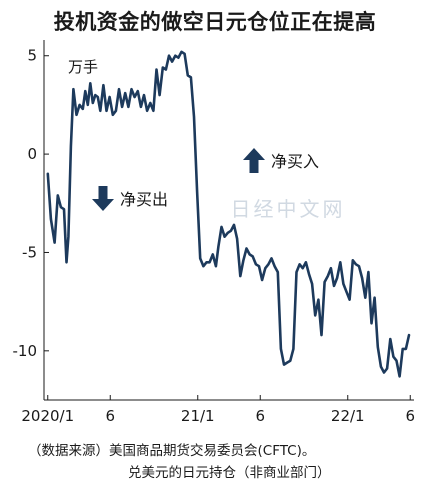 Image resolution: width=430 pixels, height=498 pixels. I want to click on y-tick-label: 5, so click(32, 56).